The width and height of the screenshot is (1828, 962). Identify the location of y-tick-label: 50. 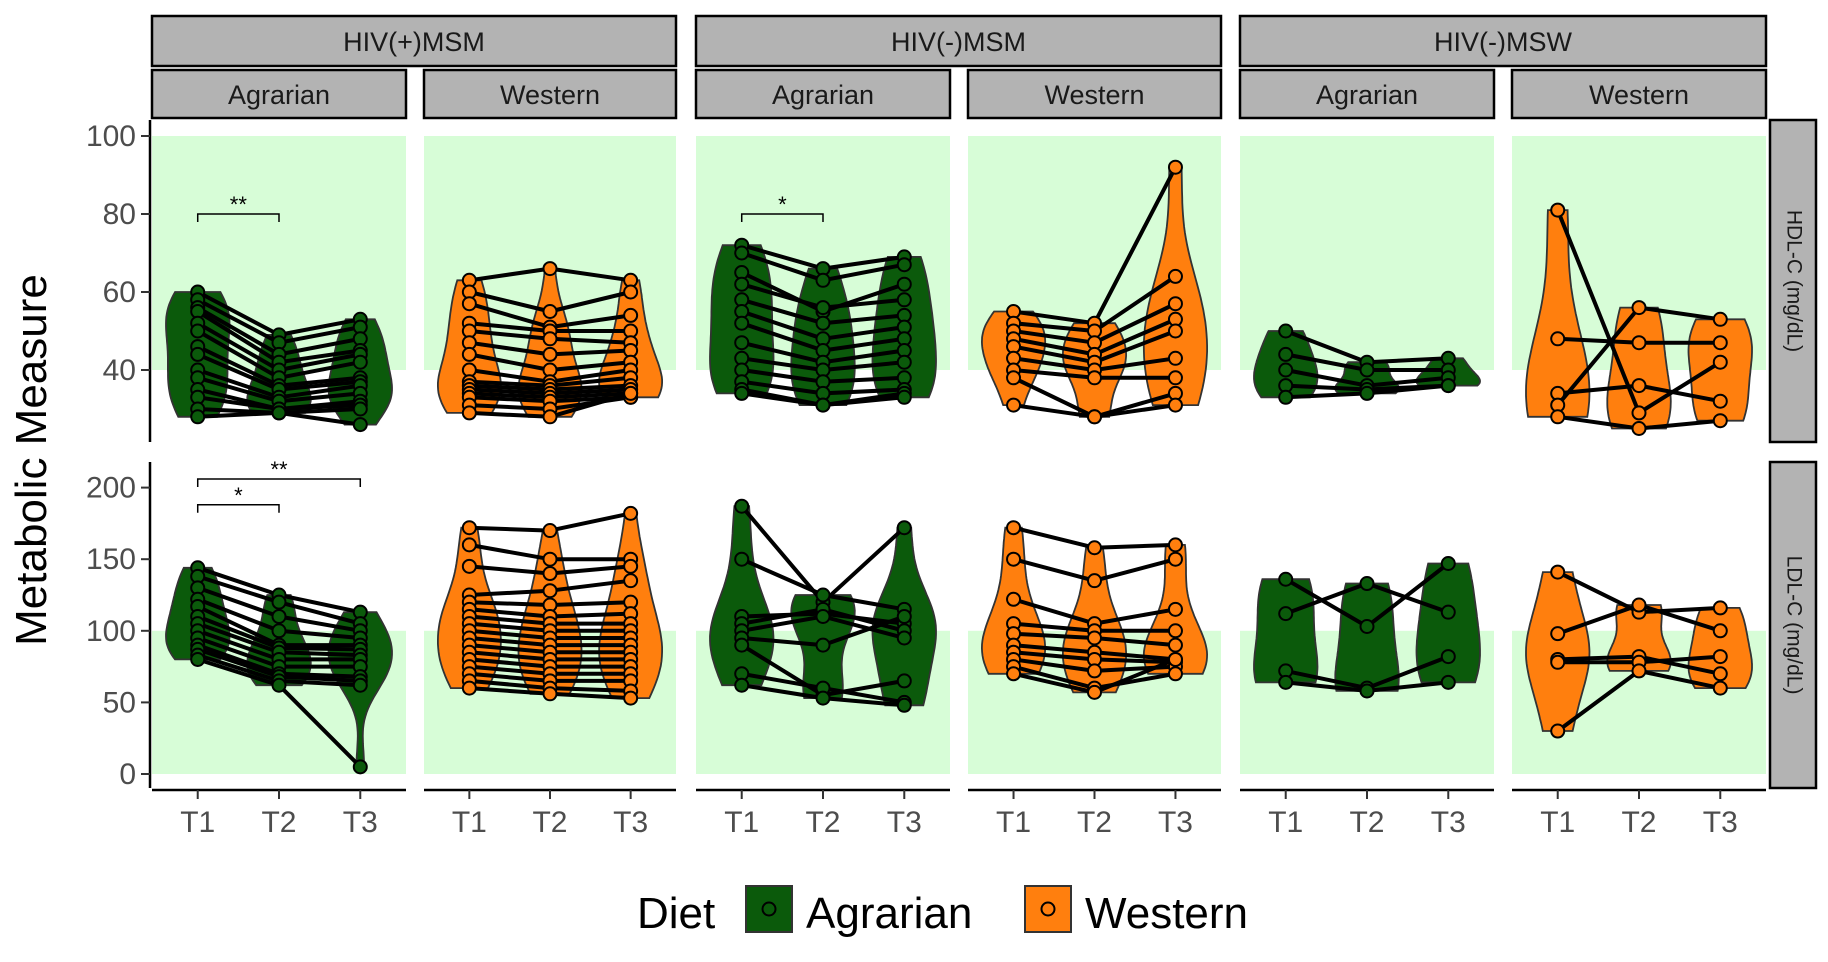
(119, 702).